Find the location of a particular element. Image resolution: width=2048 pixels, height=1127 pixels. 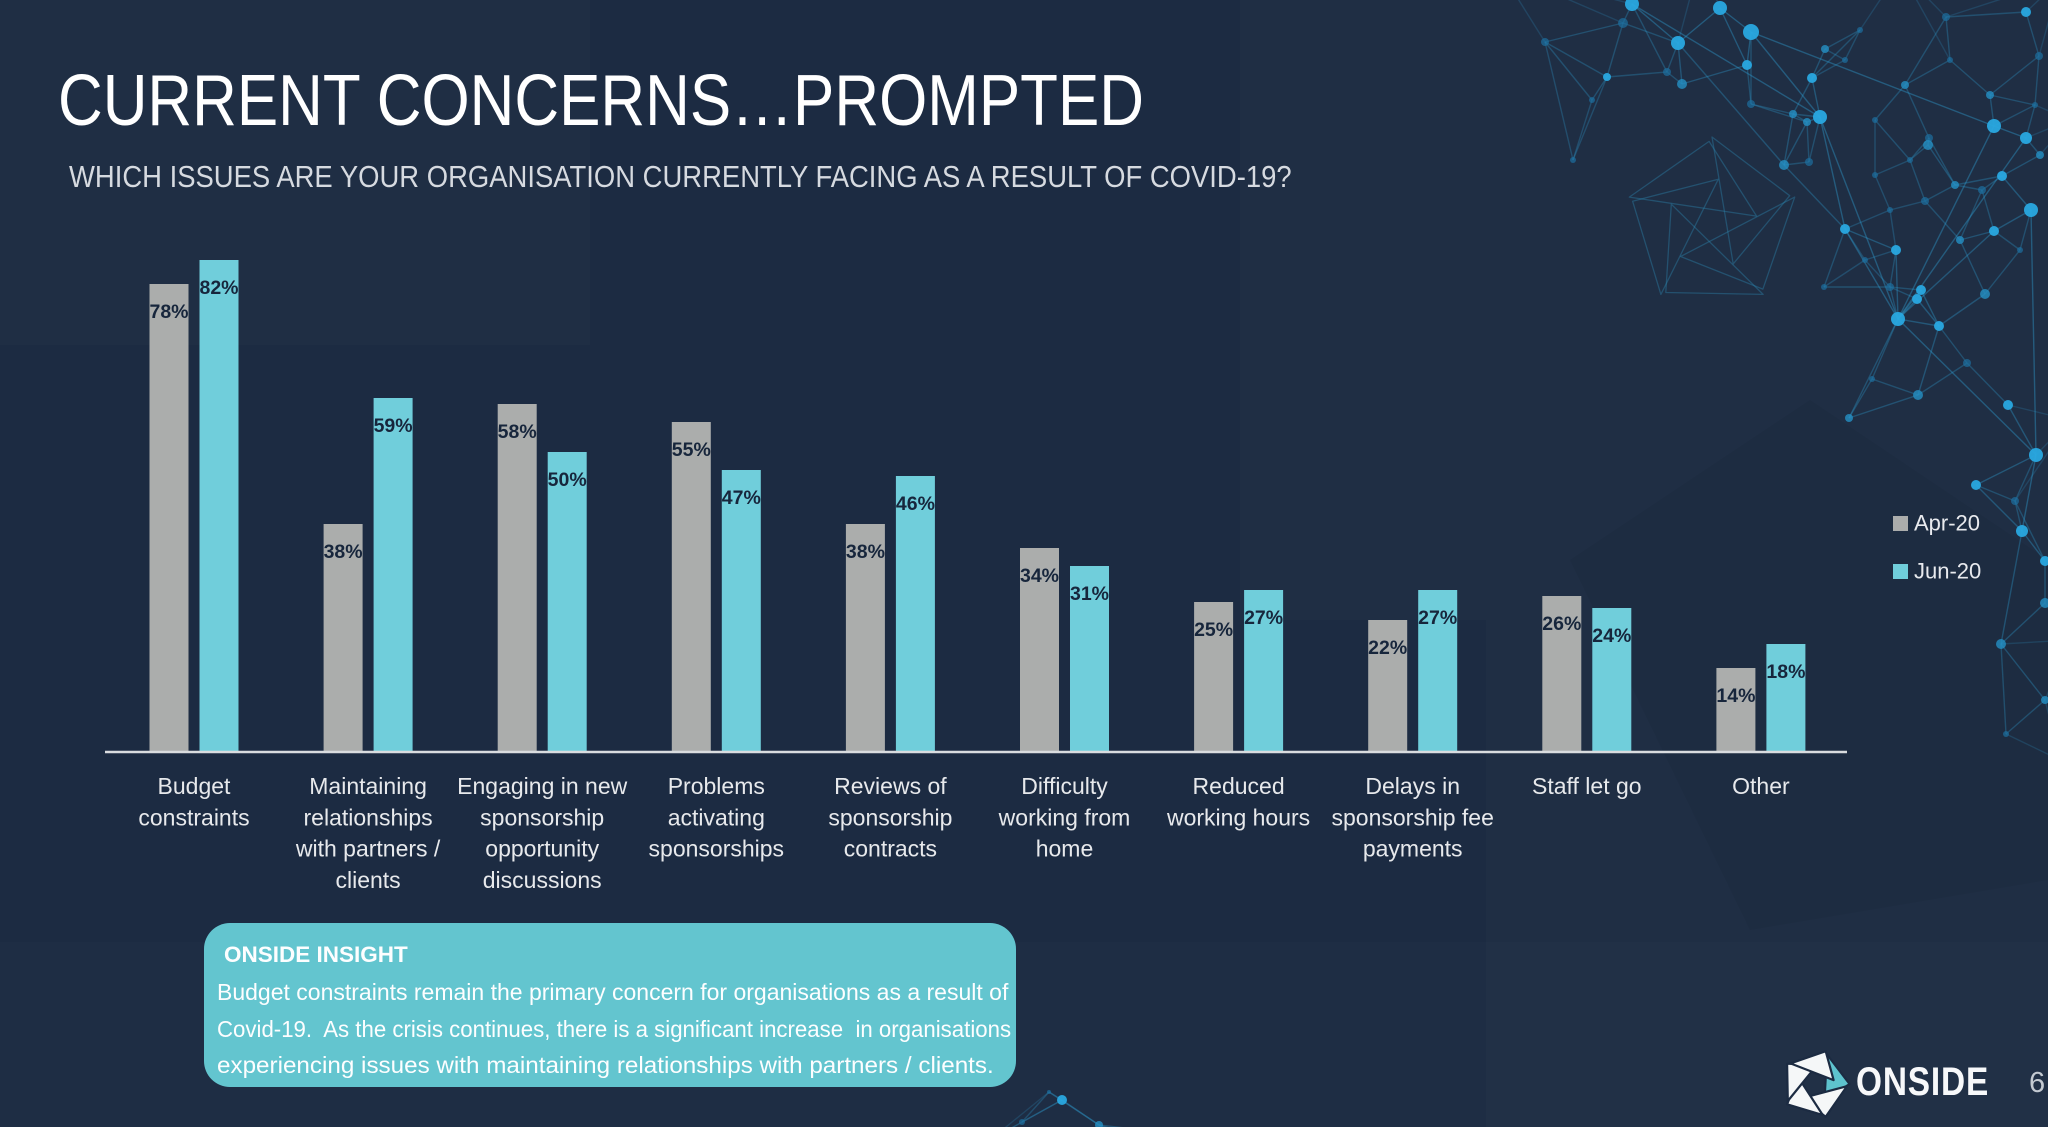

svg-text: Engaging in new is located at coordinates (542, 786).